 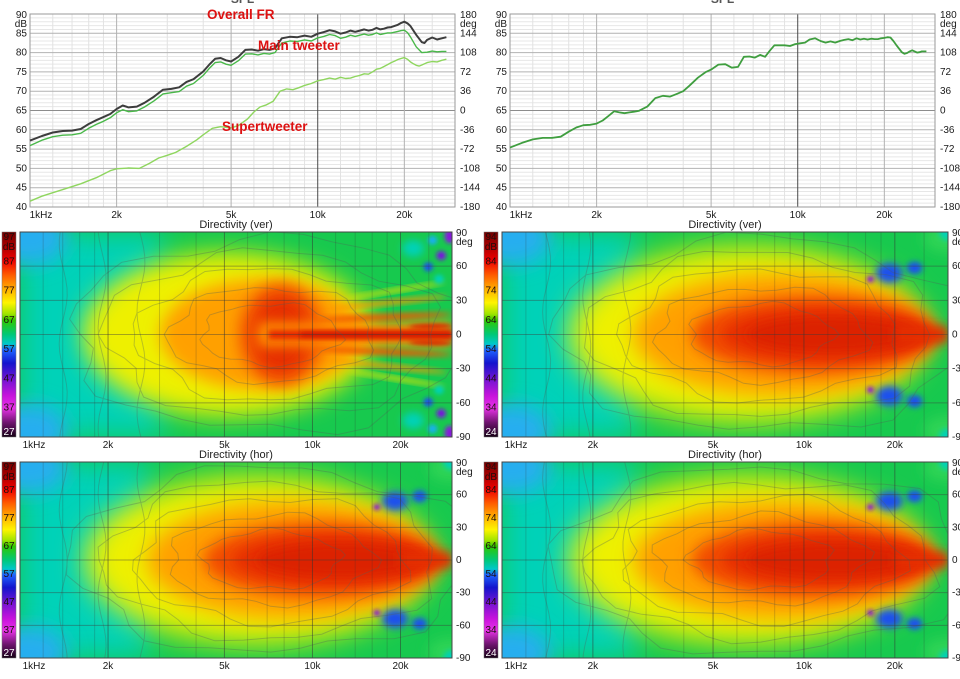 What do you see at coordinates (946, 72) in the screenshot?
I see `tick-label: 72` at bounding box center [946, 72].